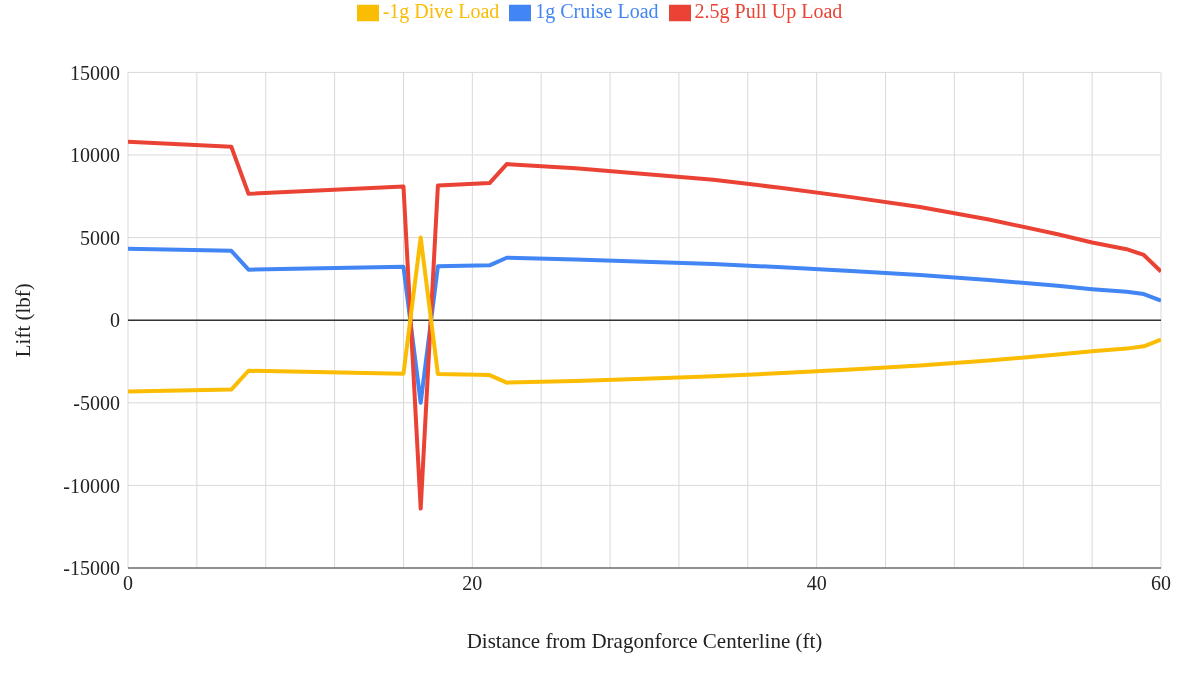 The image size is (1195, 700). What do you see at coordinates (115, 320) in the screenshot?
I see `y-tick-label: 0` at bounding box center [115, 320].